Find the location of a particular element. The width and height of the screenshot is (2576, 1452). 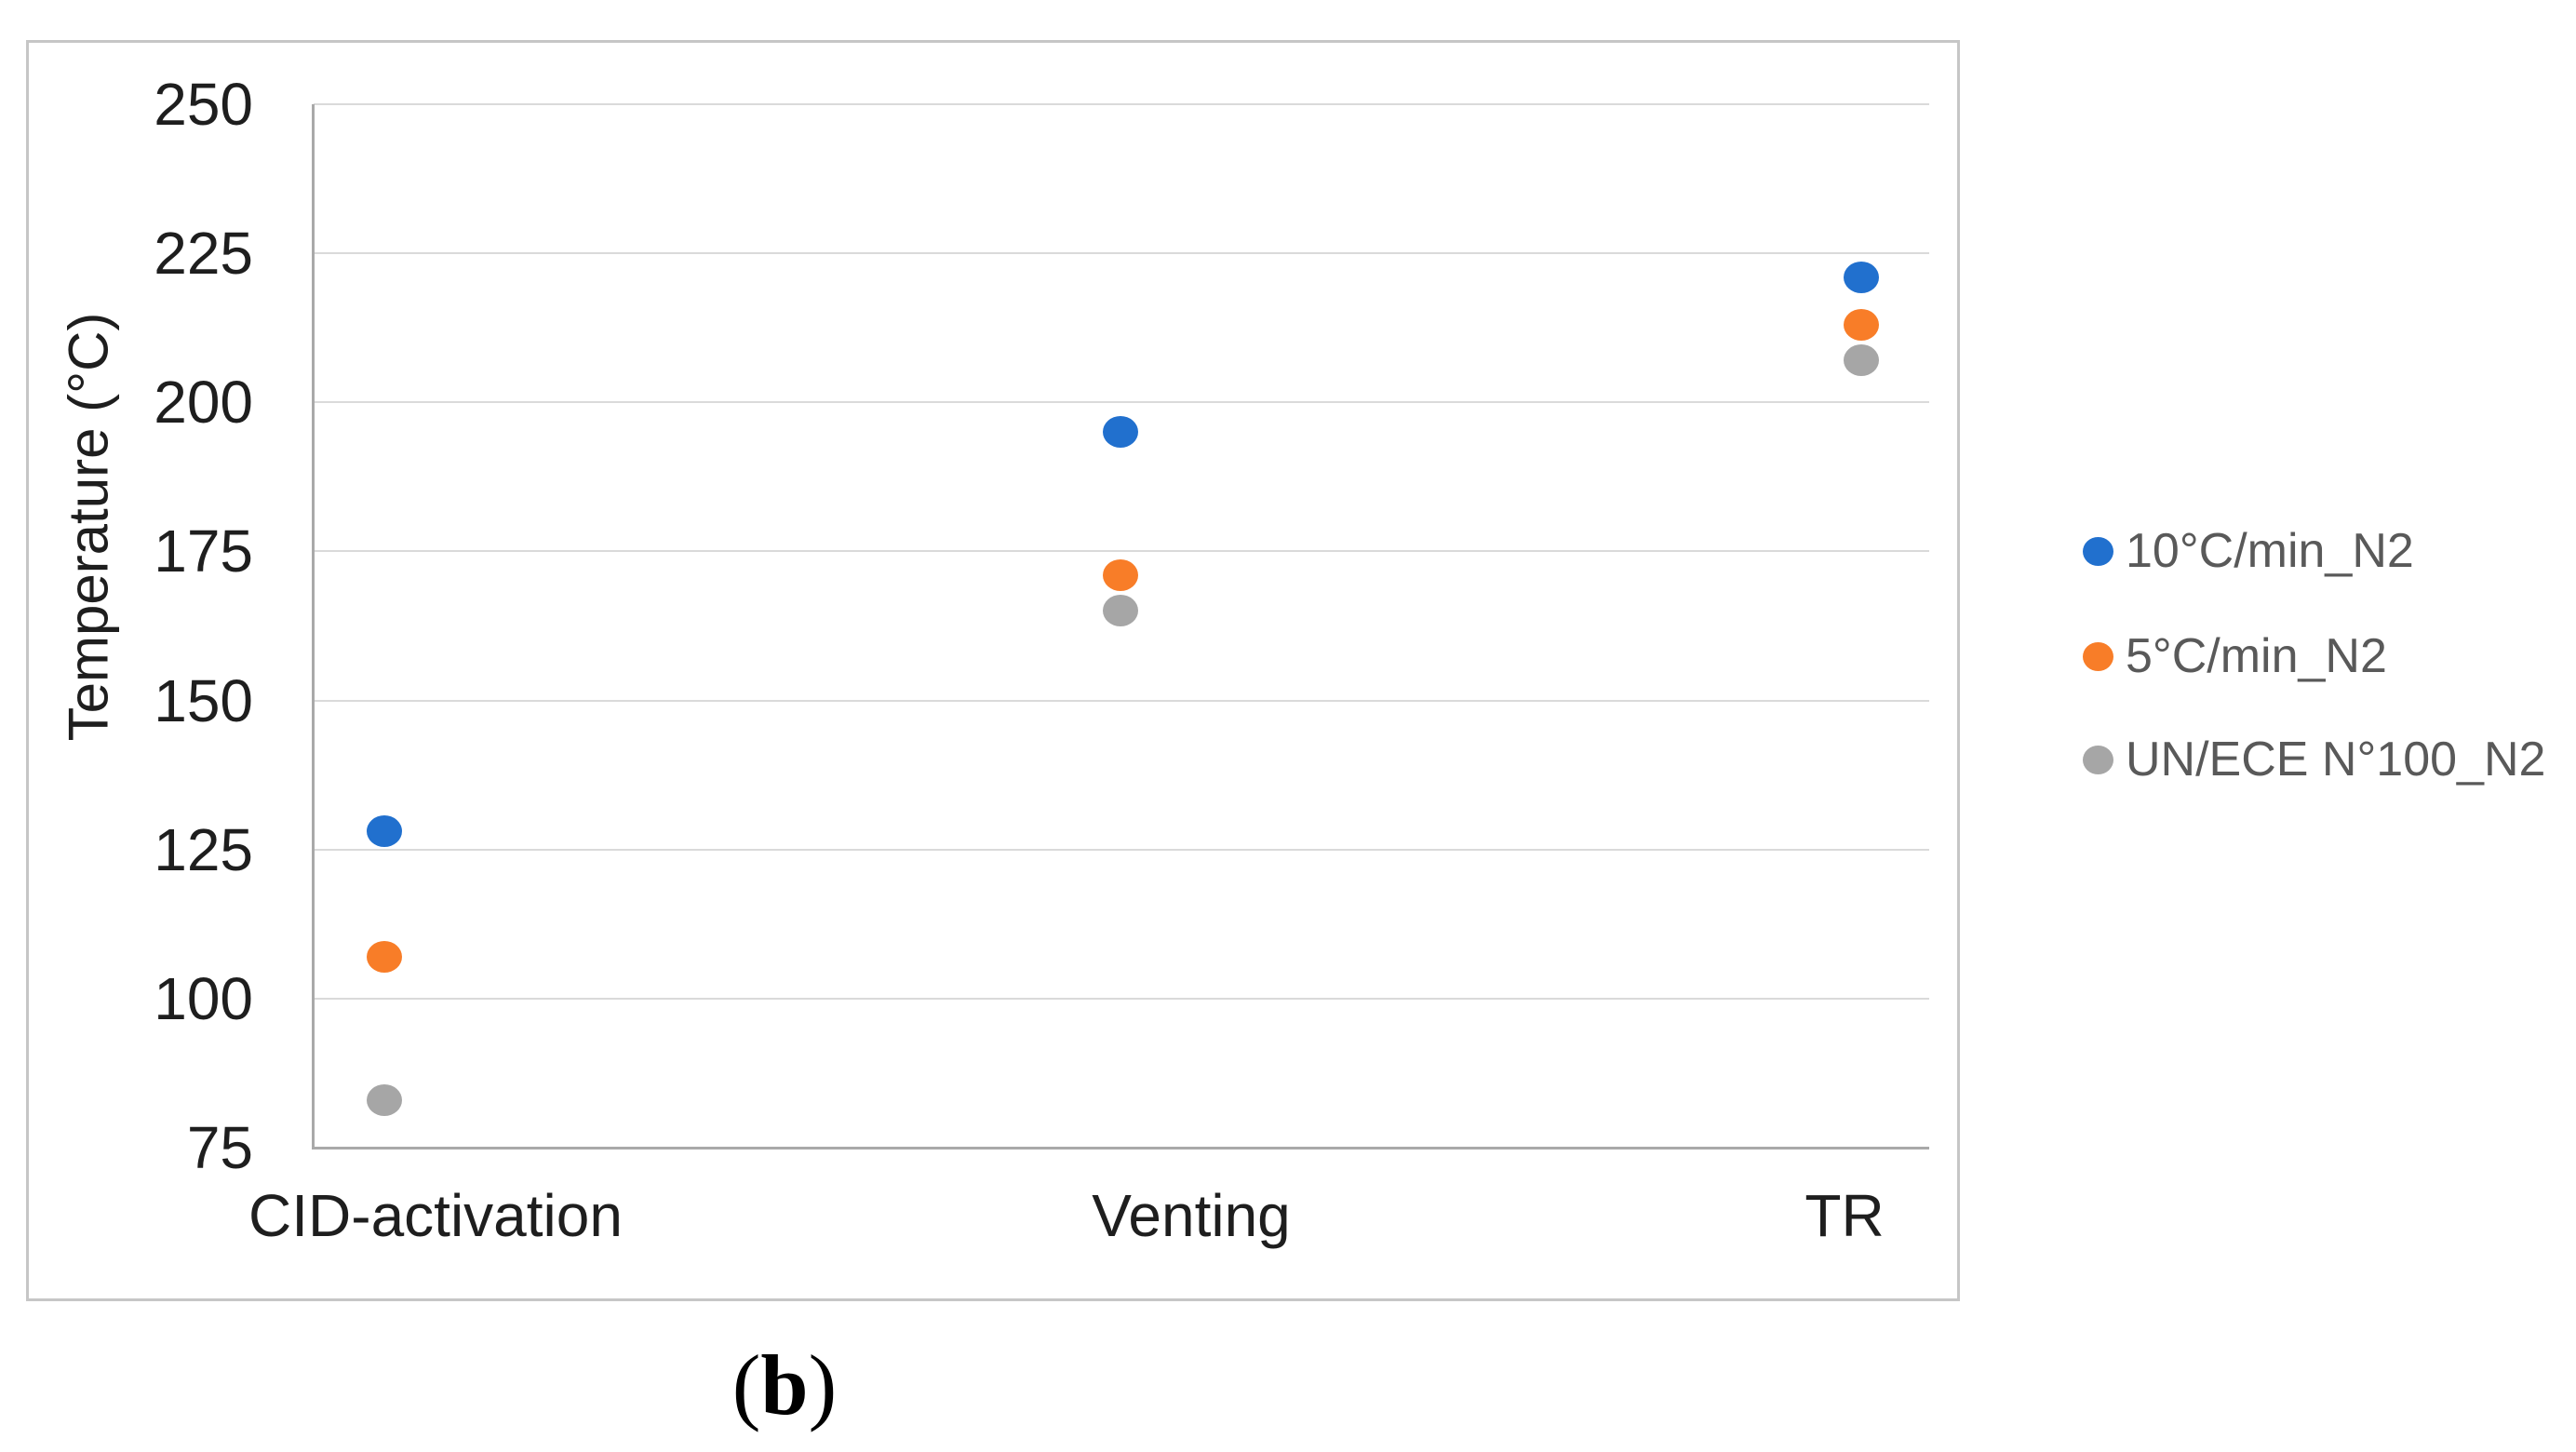

y-tick-label-175: 175 is located at coordinates (203, 551).